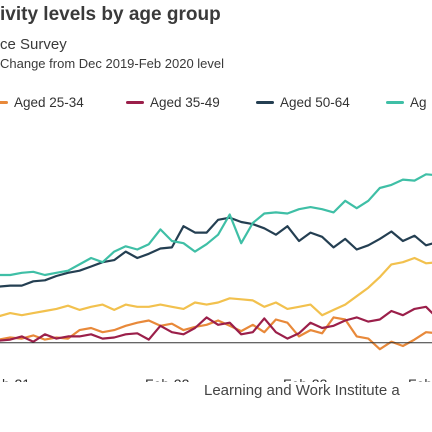 The image size is (432, 432). Describe the element at coordinates (16, 379) in the screenshot. I see `x-tick-label: b-21` at that location.